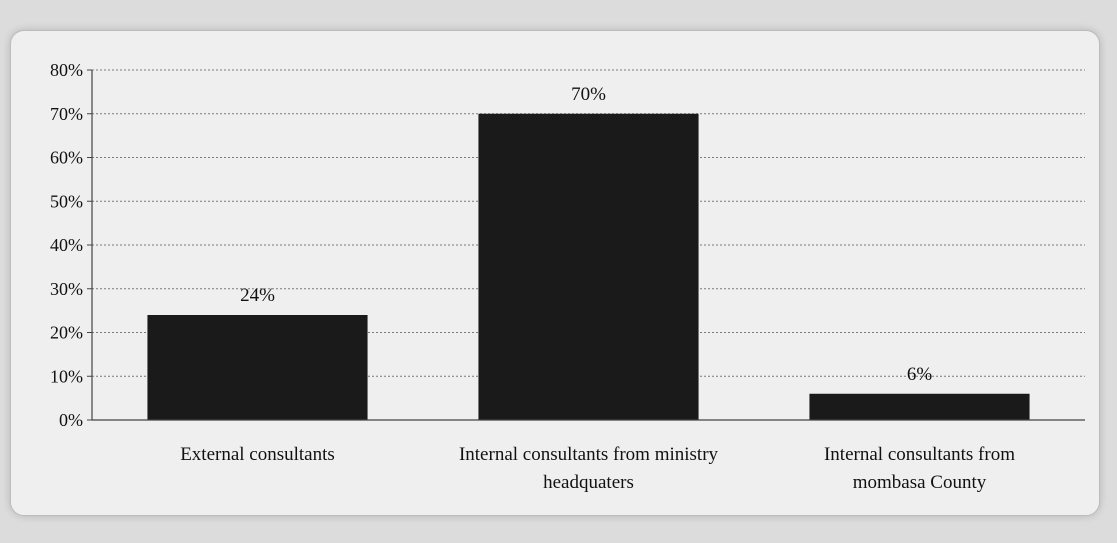 The image size is (1117, 543). I want to click on category-label-line: mombasa County, so click(920, 482).